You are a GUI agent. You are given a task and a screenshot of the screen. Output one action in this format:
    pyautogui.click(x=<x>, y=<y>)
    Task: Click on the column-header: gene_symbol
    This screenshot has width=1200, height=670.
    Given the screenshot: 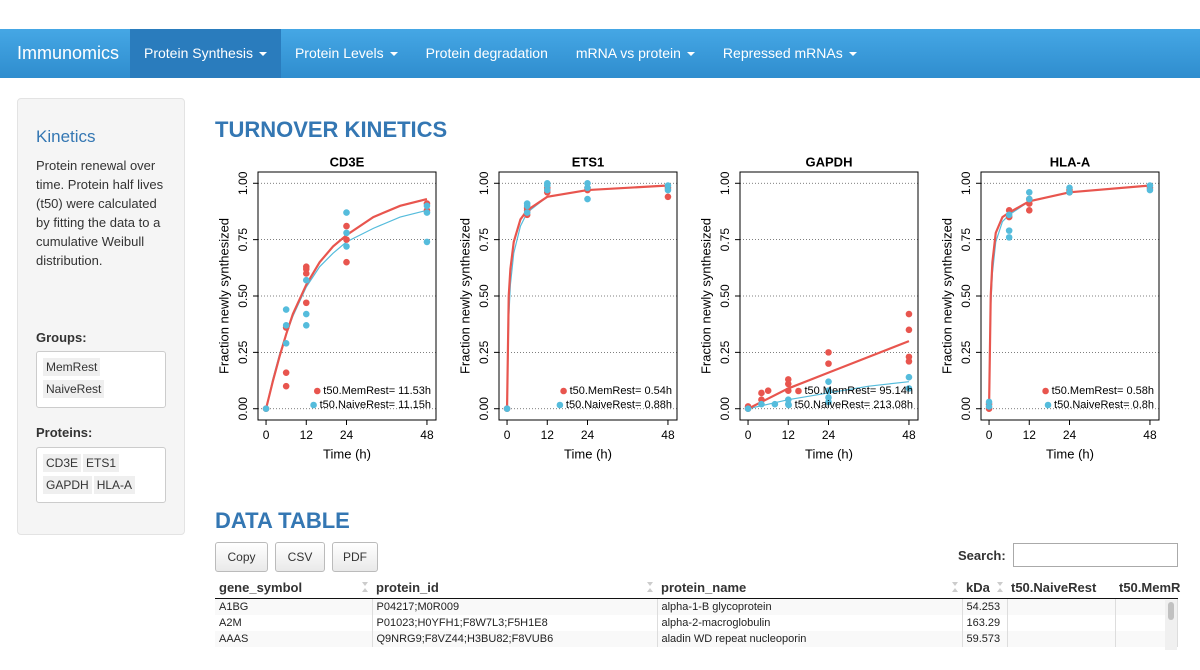 What is the action you would take?
    pyautogui.click(x=293, y=587)
    